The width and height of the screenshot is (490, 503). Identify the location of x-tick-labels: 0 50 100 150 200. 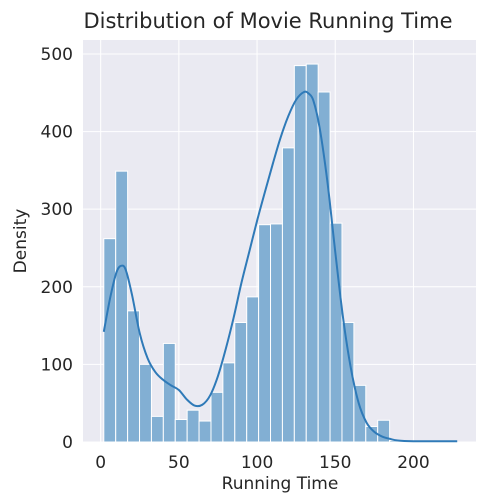
(262, 463).